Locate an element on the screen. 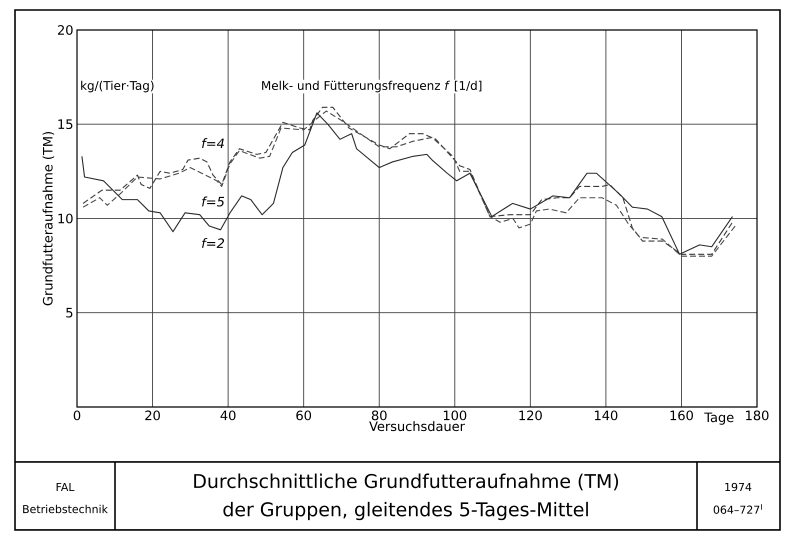  x-axis-title: Versuchsdauer is located at coordinates (417, 426).